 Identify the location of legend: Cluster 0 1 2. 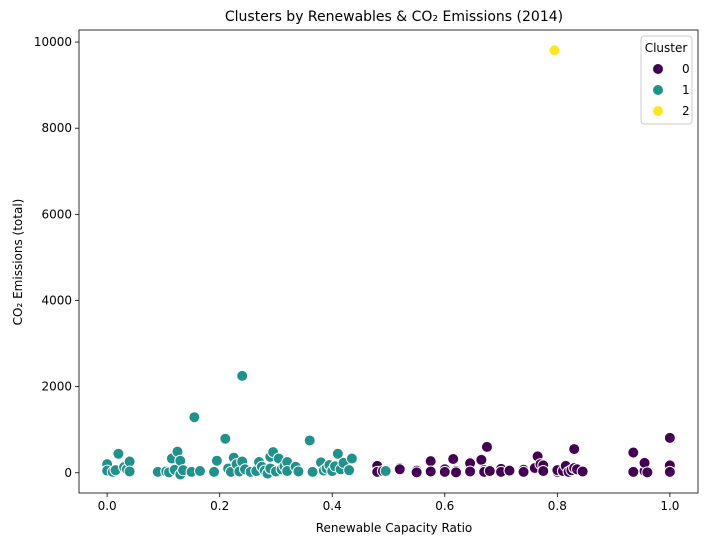
(666, 80).